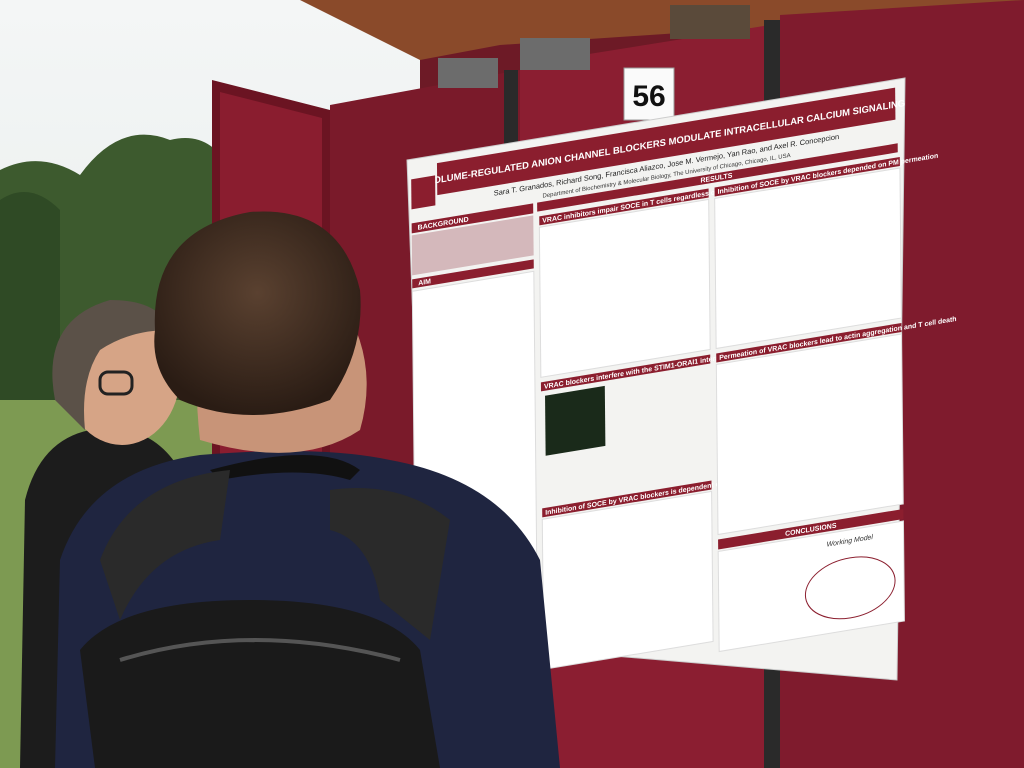  What do you see at coordinates (648, 96) in the screenshot?
I see `number: 56` at bounding box center [648, 96].